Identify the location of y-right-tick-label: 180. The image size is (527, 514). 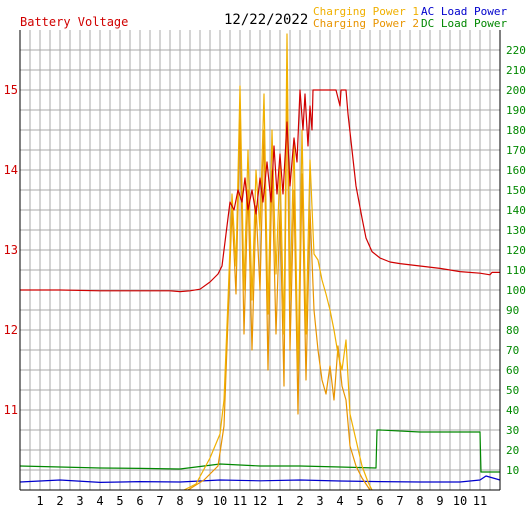
(516, 130).